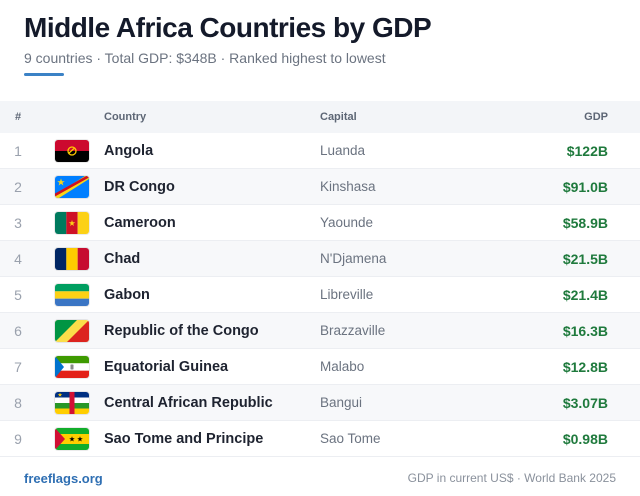 The height and width of the screenshot is (496, 640). What do you see at coordinates (353, 258) in the screenshot?
I see `capital-name: N'Djamena` at bounding box center [353, 258].